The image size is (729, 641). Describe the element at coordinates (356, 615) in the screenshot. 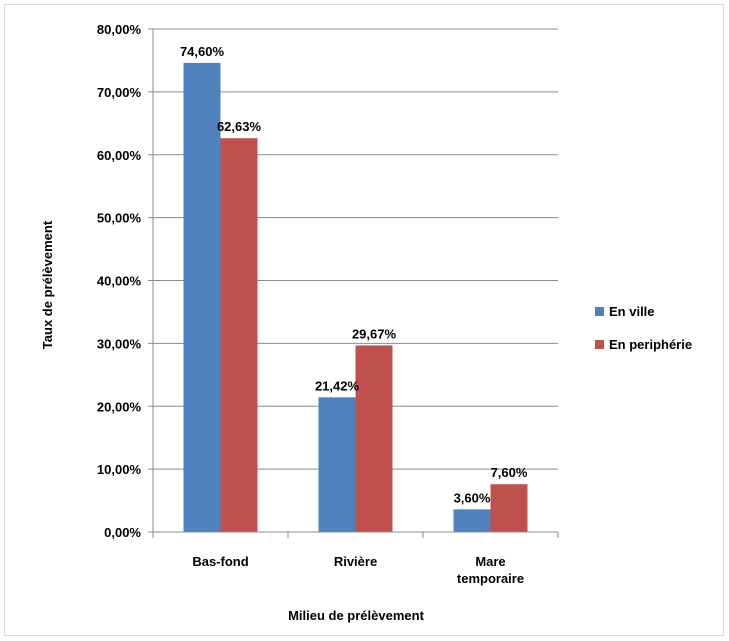

I see `x-axis-title: Milieu de prélèvement` at that location.